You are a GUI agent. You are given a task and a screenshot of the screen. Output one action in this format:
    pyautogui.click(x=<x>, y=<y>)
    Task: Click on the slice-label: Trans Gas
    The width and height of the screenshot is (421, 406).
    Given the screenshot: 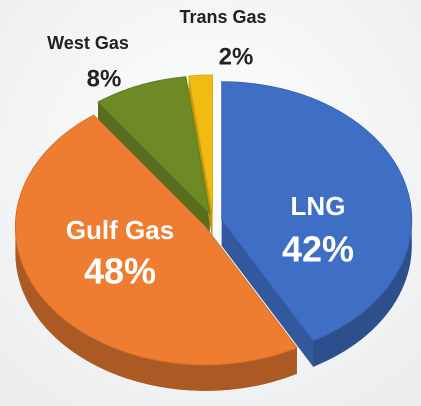 What is the action you would take?
    pyautogui.click(x=222, y=17)
    